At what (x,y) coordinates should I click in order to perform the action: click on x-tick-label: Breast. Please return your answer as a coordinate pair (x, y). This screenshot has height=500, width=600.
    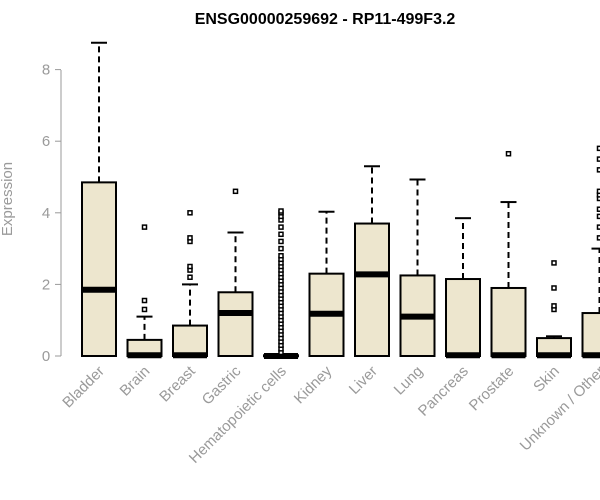
    Looking at the image, I should click on (177, 383).